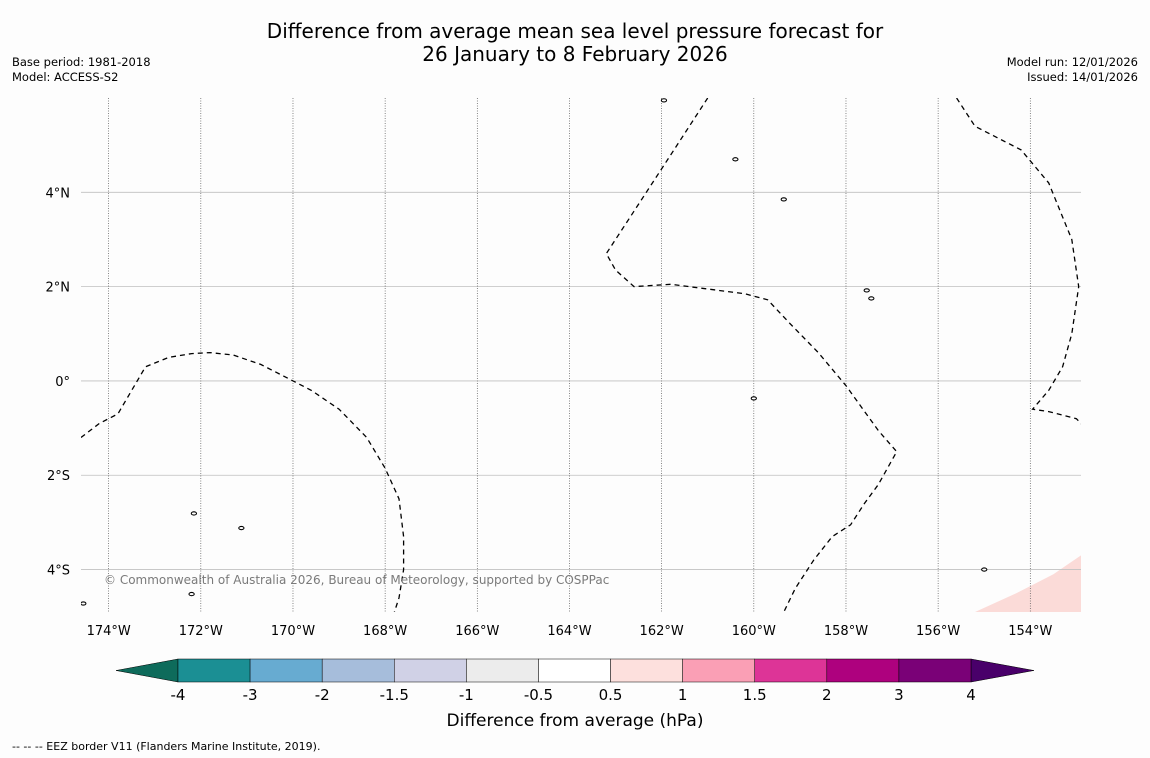 This screenshot has height=758, width=1150. I want to click on lon-tick-label: 164°W, so click(569, 631).